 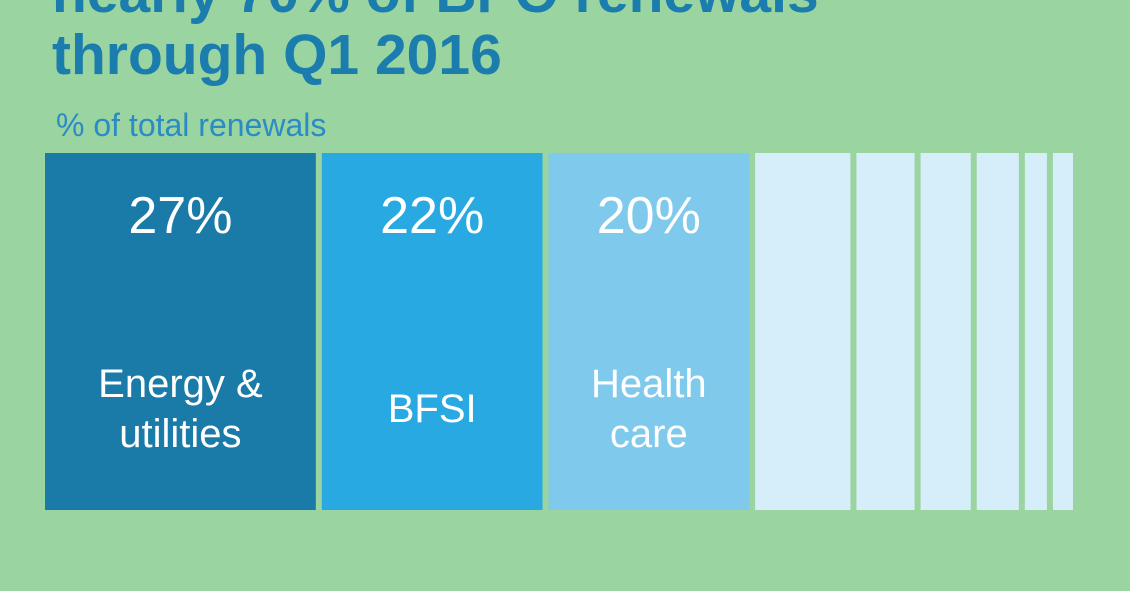 I want to click on segment-category-label-3-line-1: Health, so click(x=649, y=384).